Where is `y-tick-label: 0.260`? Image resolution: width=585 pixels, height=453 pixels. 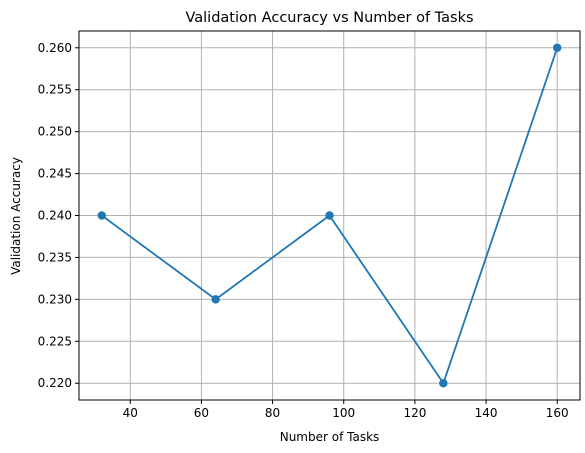 y-tick-label: 0.260 is located at coordinates (55, 48).